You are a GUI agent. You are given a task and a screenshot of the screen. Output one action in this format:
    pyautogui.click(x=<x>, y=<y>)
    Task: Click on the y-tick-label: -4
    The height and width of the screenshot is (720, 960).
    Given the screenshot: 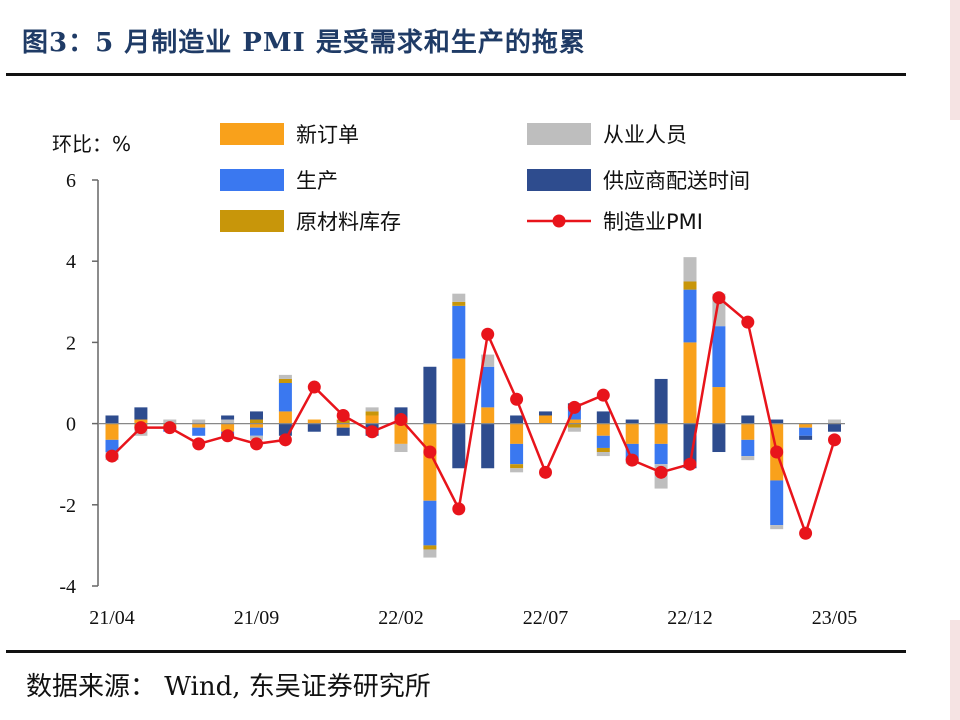 What is the action you would take?
    pyautogui.click(x=67, y=587)
    